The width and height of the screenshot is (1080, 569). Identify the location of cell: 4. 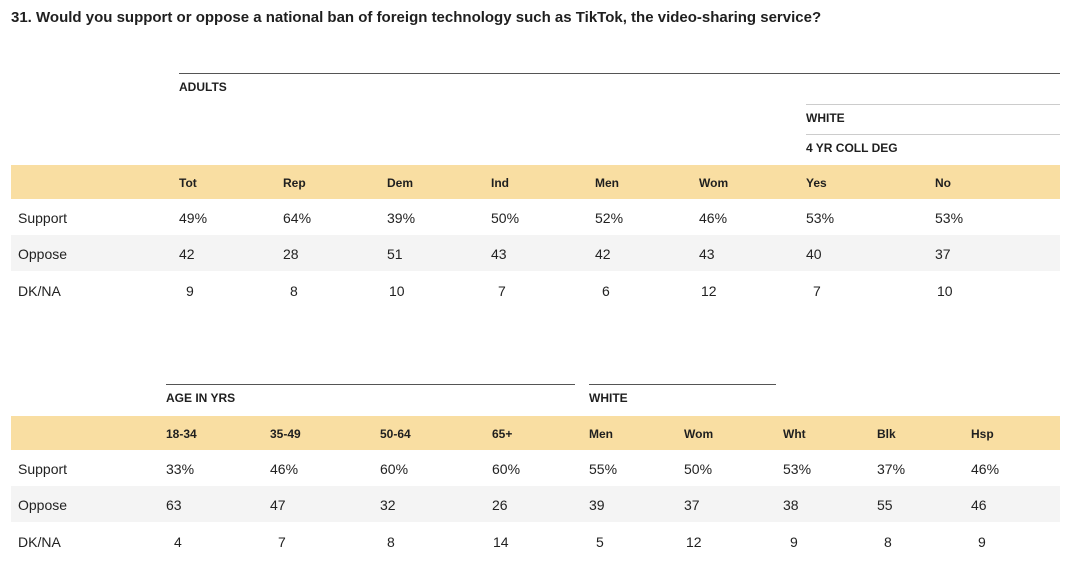
(178, 542).